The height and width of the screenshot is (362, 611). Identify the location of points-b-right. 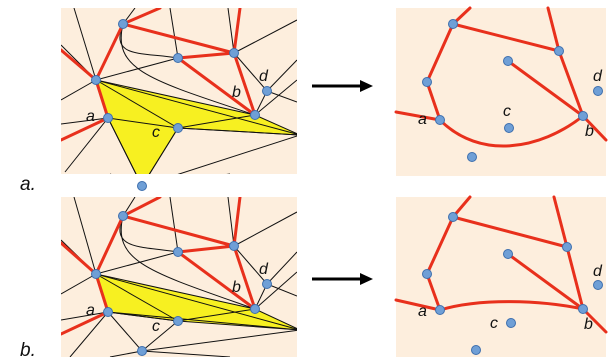
(512, 283).